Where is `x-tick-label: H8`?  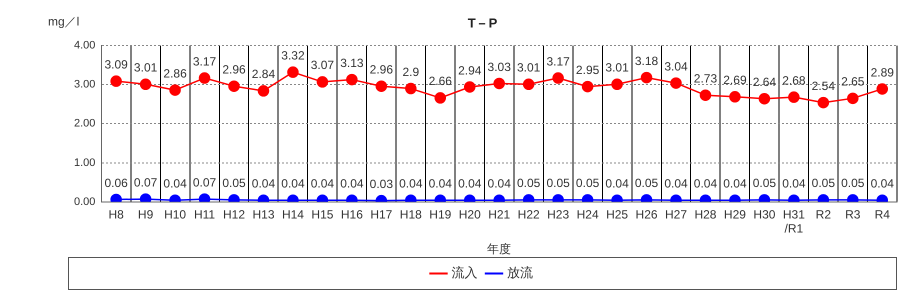
x-tick-label: H8 is located at coordinates (116, 214).